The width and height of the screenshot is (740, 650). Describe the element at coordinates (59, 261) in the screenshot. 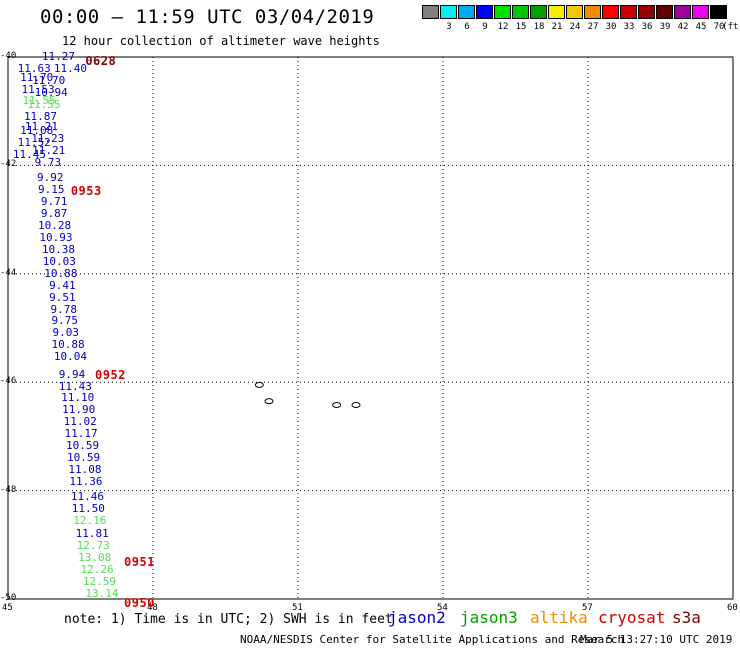

I see `wave-height-value: 10.03` at that location.